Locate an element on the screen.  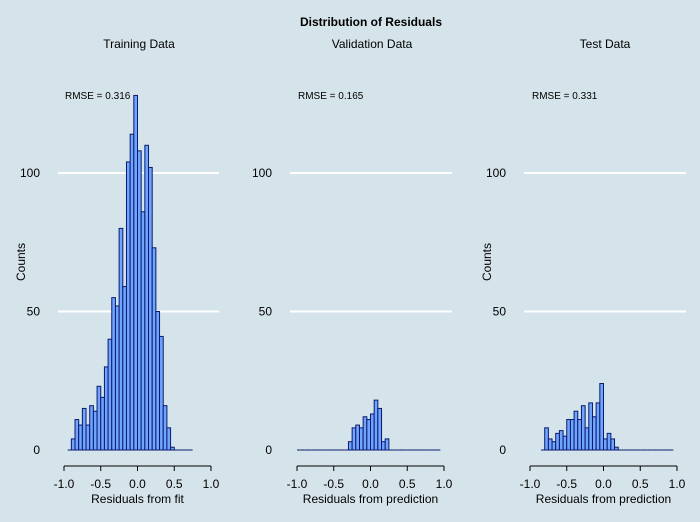
panel-title: Validation Data is located at coordinates (372, 44).